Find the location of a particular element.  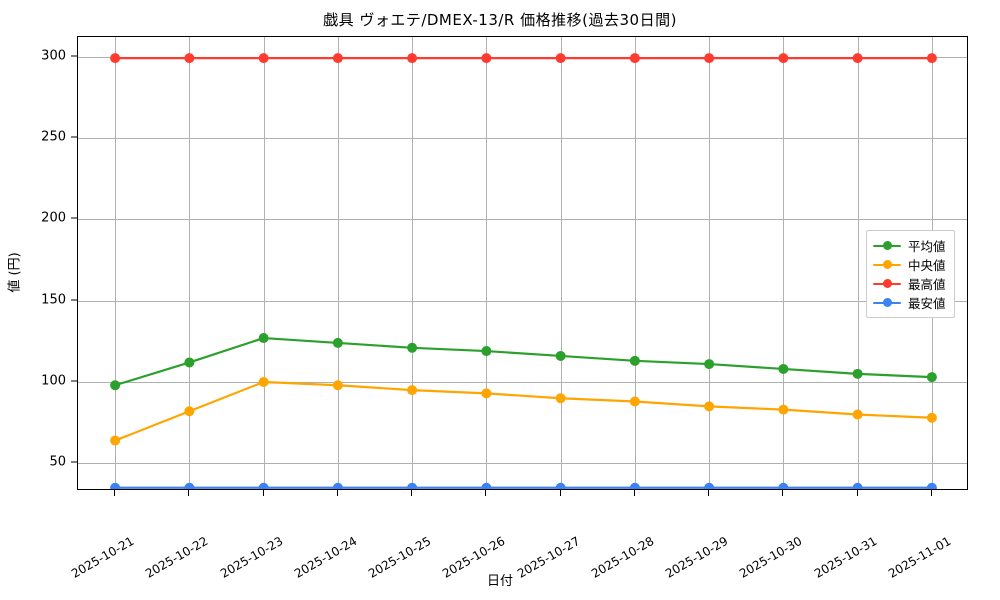

x-tick-label: 2025-10-25 is located at coordinates (429, 540).